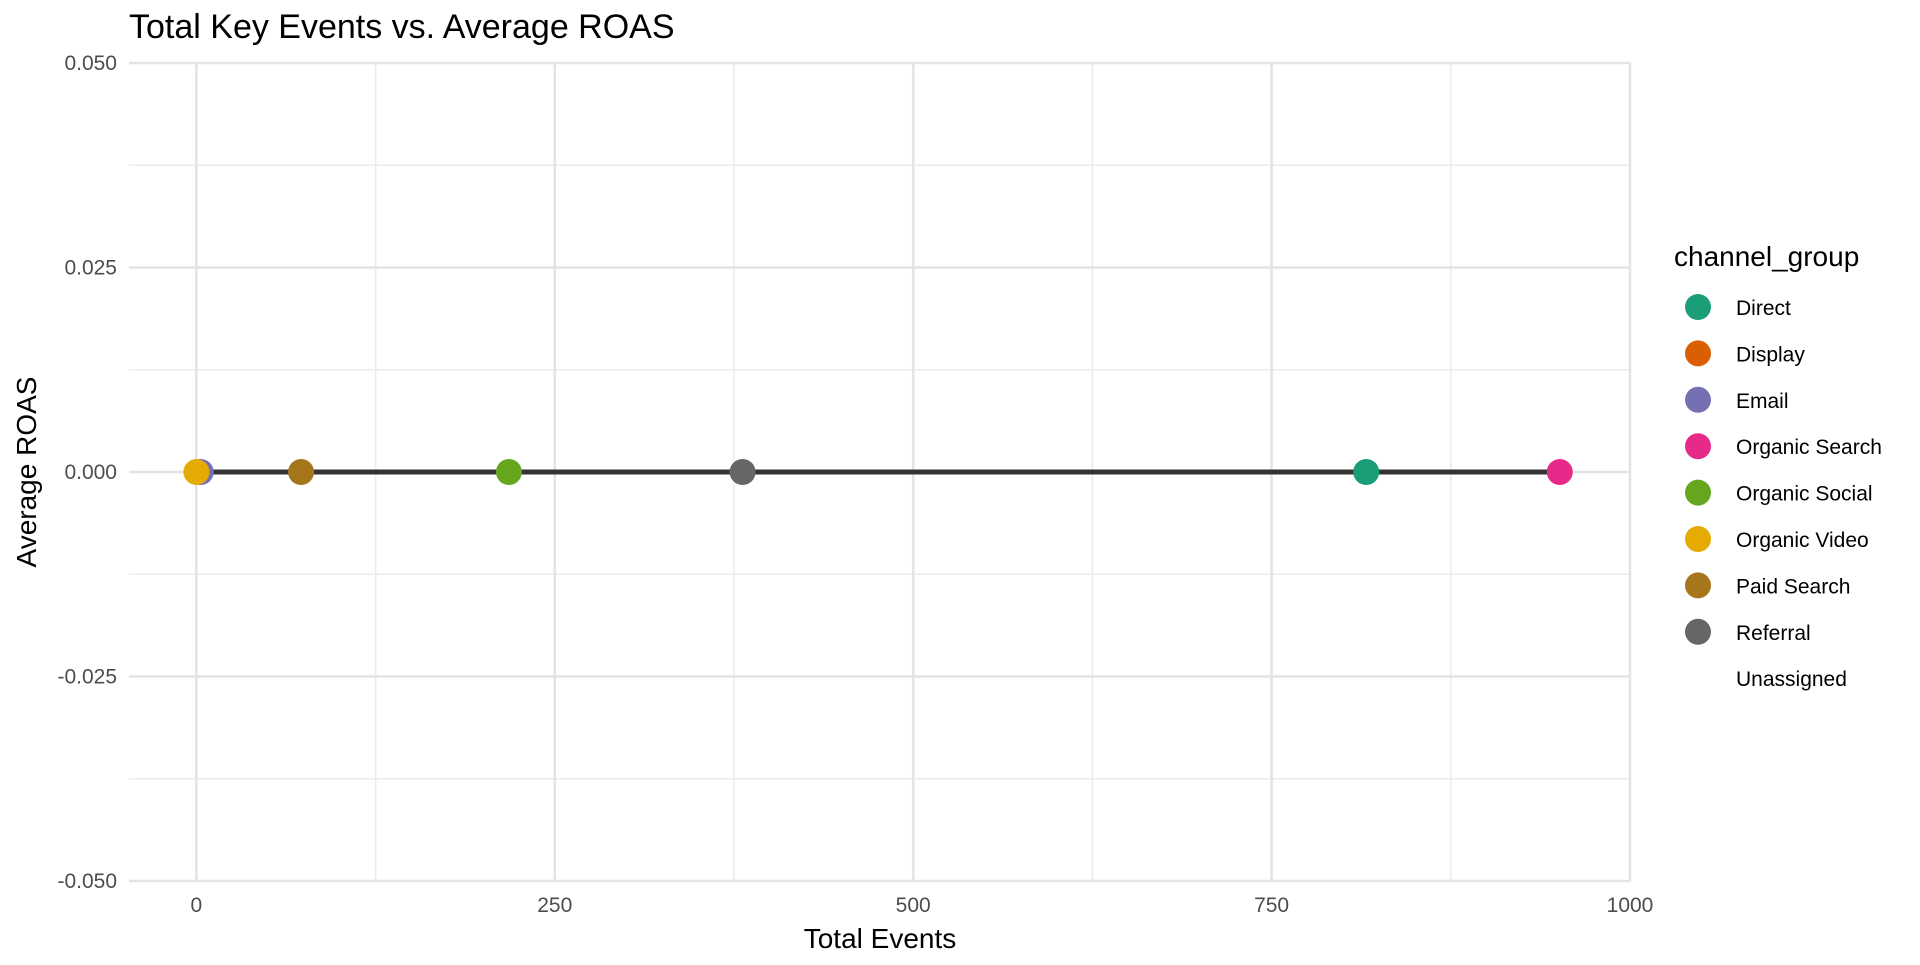  What do you see at coordinates (1793, 586) in the screenshot?
I see `legend-label: Paid Search` at bounding box center [1793, 586].